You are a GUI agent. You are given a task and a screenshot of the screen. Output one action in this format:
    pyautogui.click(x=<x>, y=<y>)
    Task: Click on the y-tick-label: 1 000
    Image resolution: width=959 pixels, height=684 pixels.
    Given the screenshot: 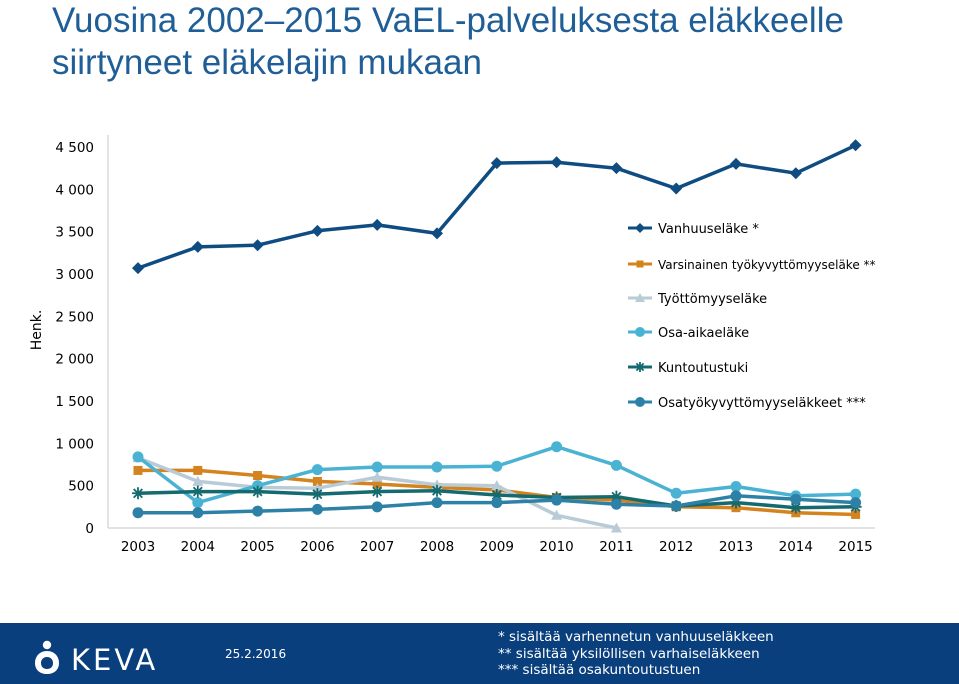 What is the action you would take?
    pyautogui.click(x=74, y=444)
    